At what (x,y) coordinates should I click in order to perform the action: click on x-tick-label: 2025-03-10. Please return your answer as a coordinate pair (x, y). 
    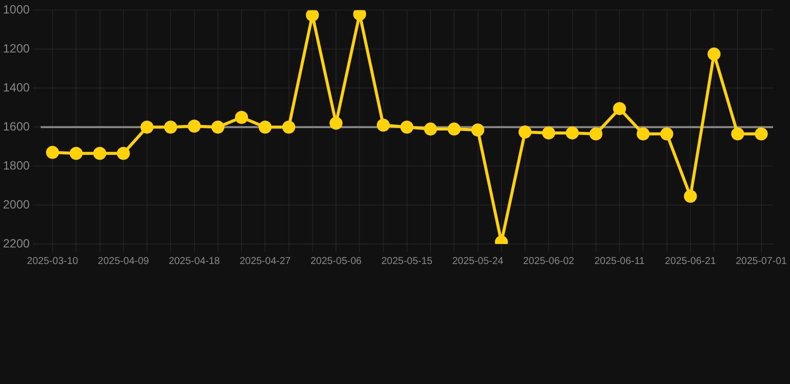
    Looking at the image, I should click on (52, 261).